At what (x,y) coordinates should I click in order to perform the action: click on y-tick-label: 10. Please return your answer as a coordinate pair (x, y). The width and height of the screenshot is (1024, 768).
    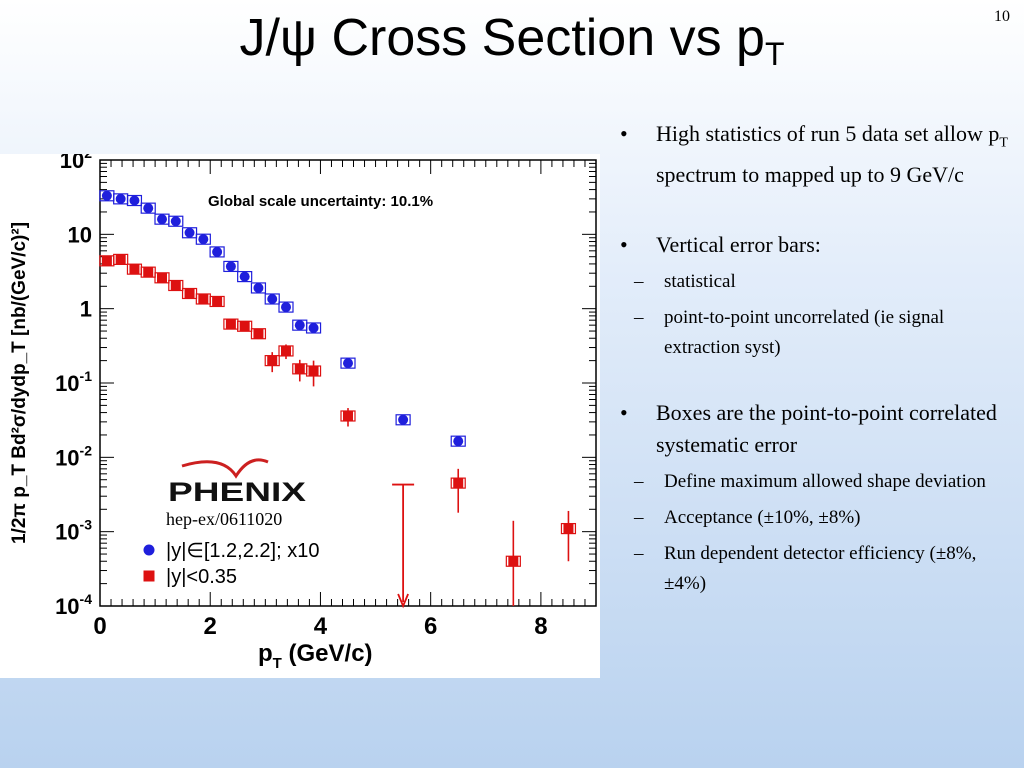
    Looking at the image, I should click on (80, 234).